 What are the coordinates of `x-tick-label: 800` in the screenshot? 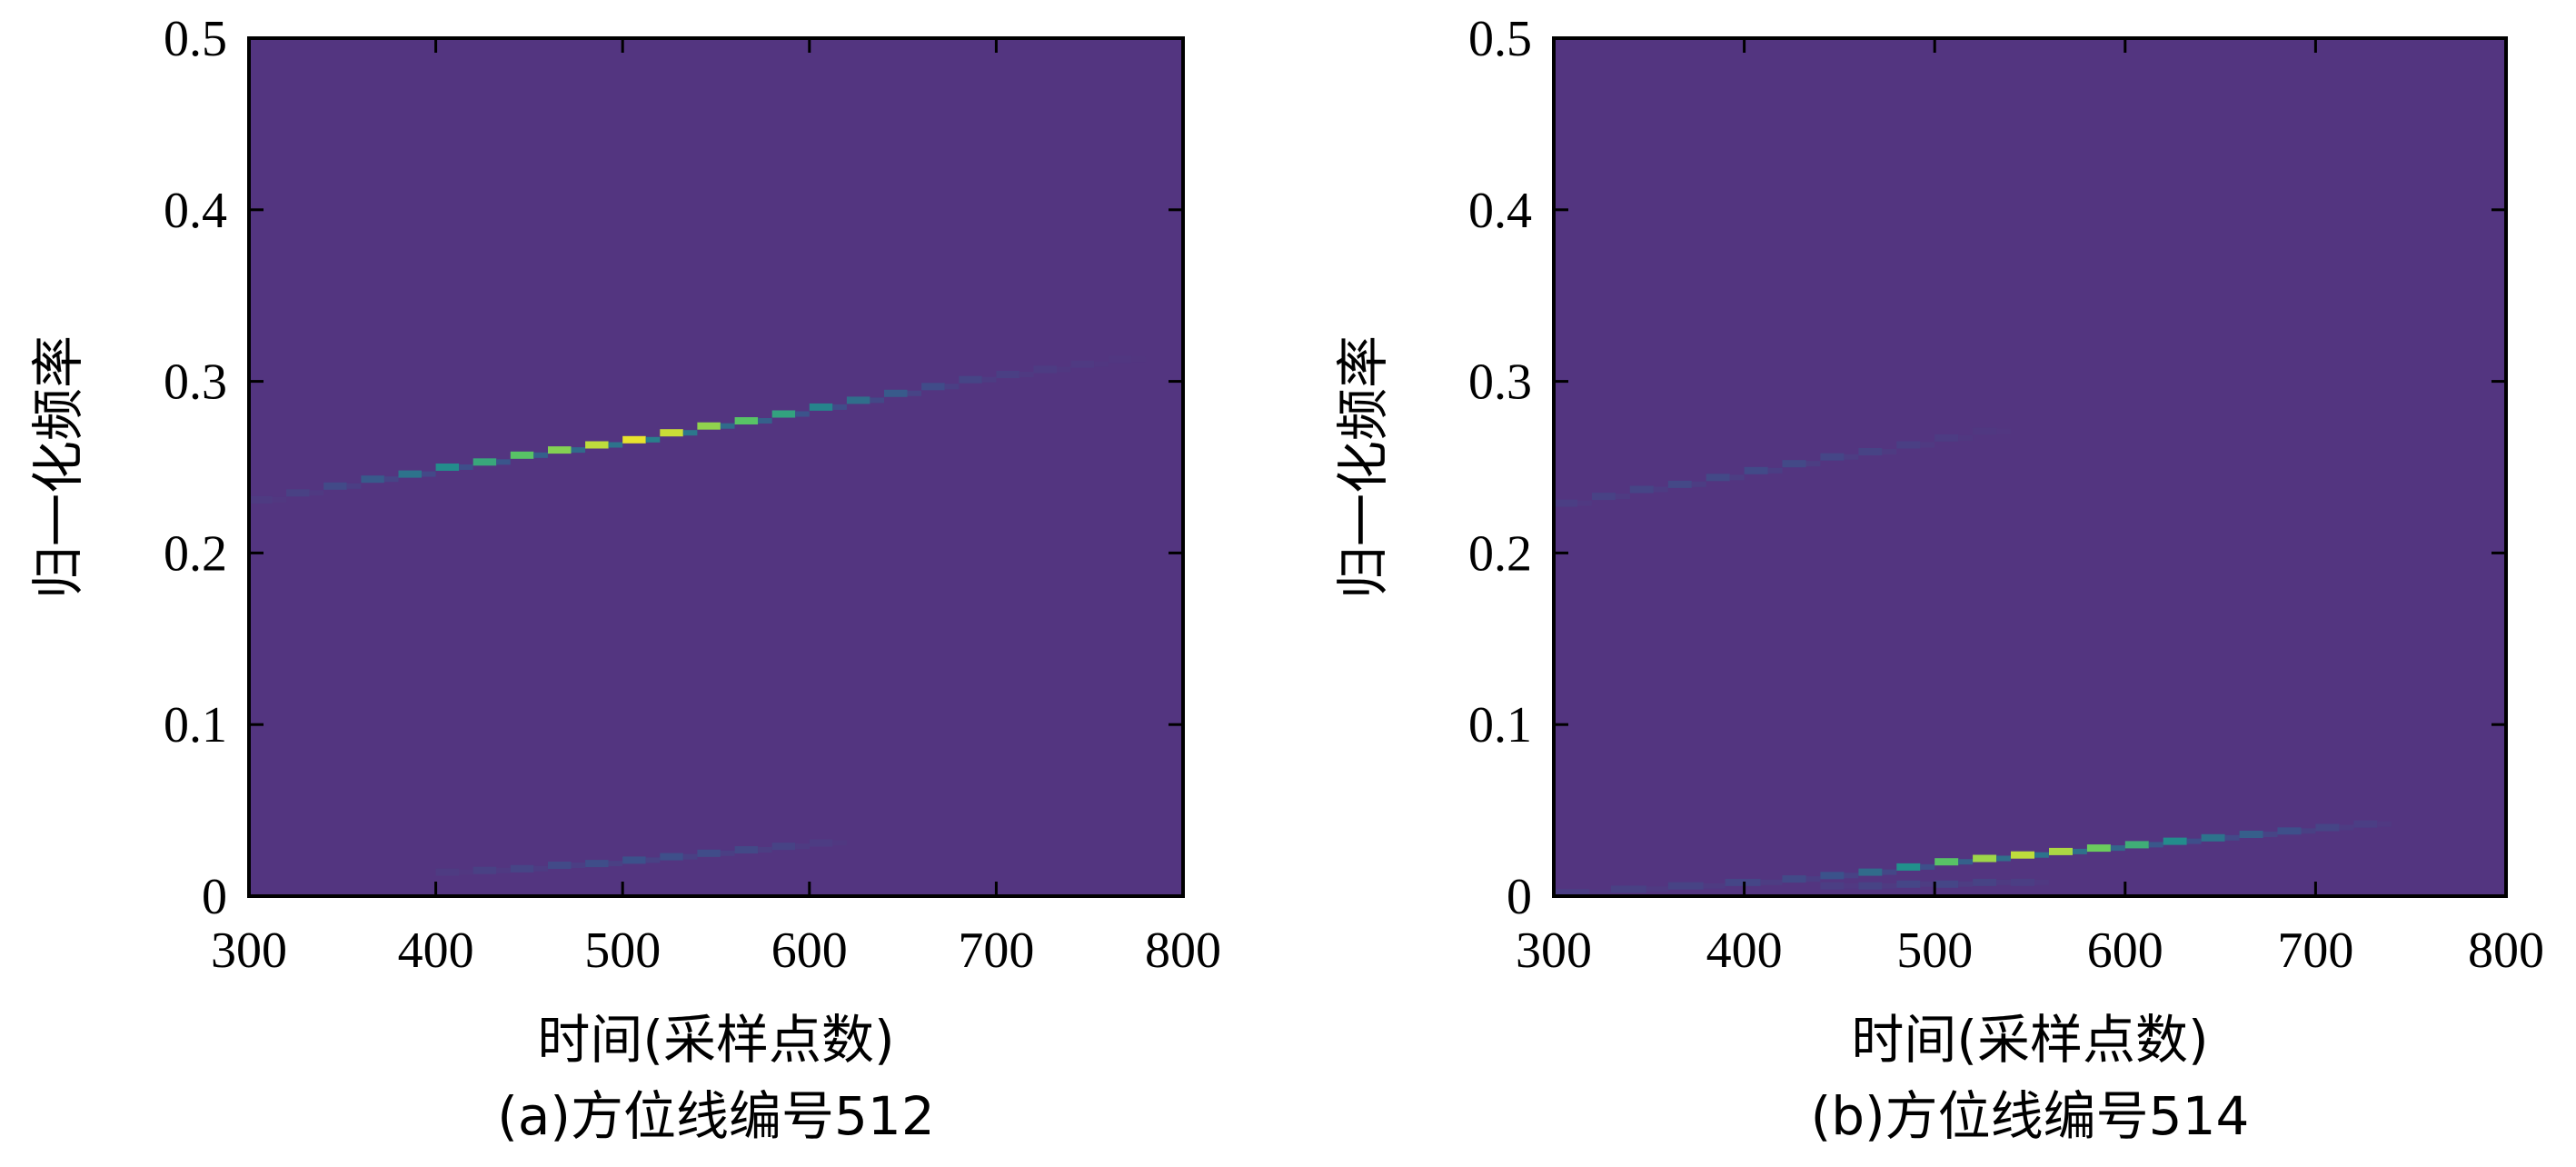 It's located at (2506, 951).